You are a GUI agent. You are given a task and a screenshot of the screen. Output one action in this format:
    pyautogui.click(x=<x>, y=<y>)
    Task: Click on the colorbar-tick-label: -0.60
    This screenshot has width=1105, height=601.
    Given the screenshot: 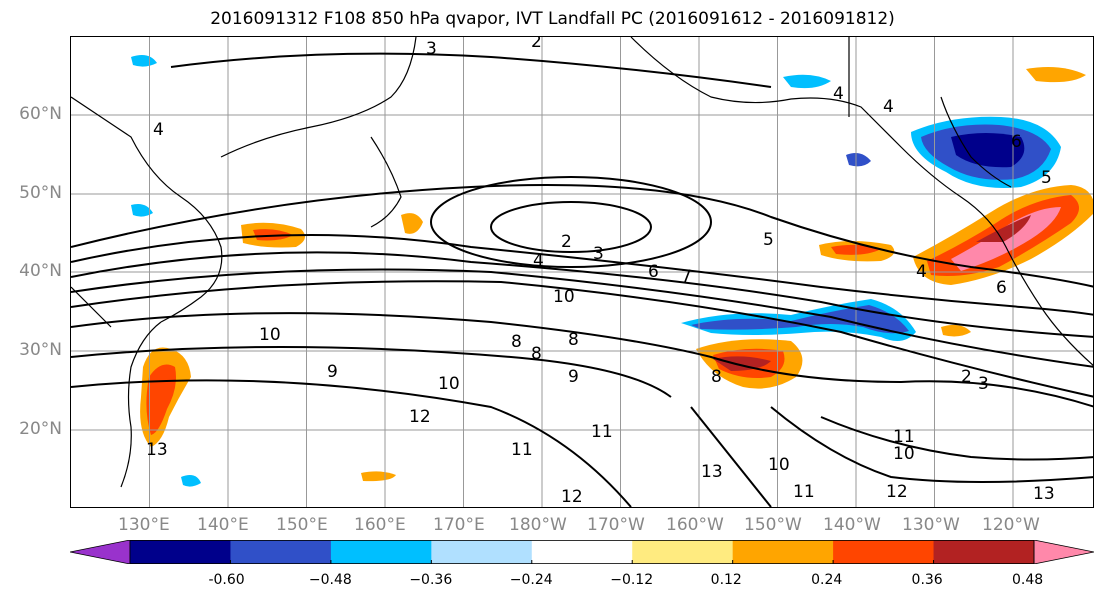 What is the action you would take?
    pyautogui.click(x=226, y=580)
    